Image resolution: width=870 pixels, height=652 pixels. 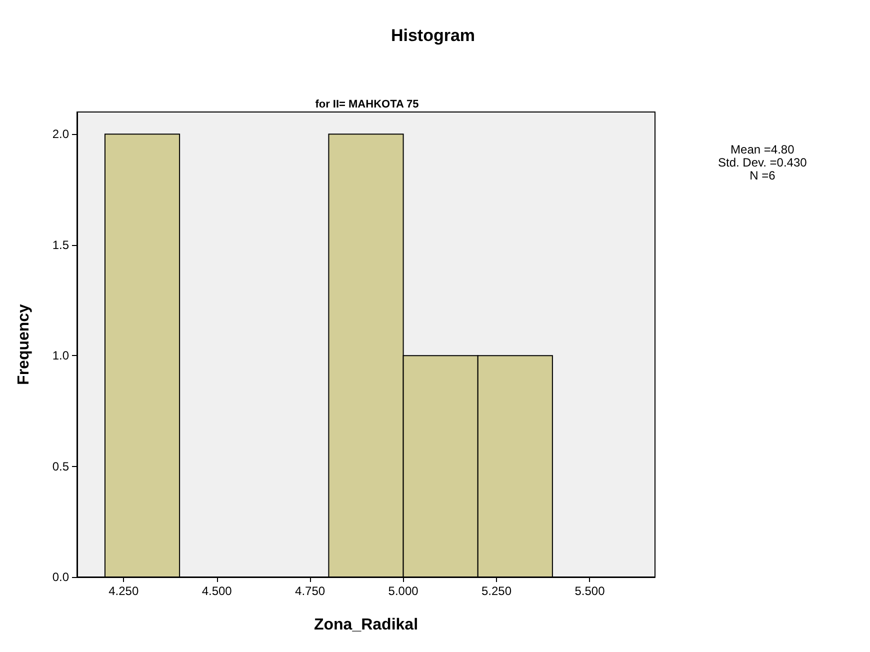 What do you see at coordinates (367, 104) in the screenshot?
I see `chart-subtitle: for II= MAHKOTA 75` at bounding box center [367, 104].